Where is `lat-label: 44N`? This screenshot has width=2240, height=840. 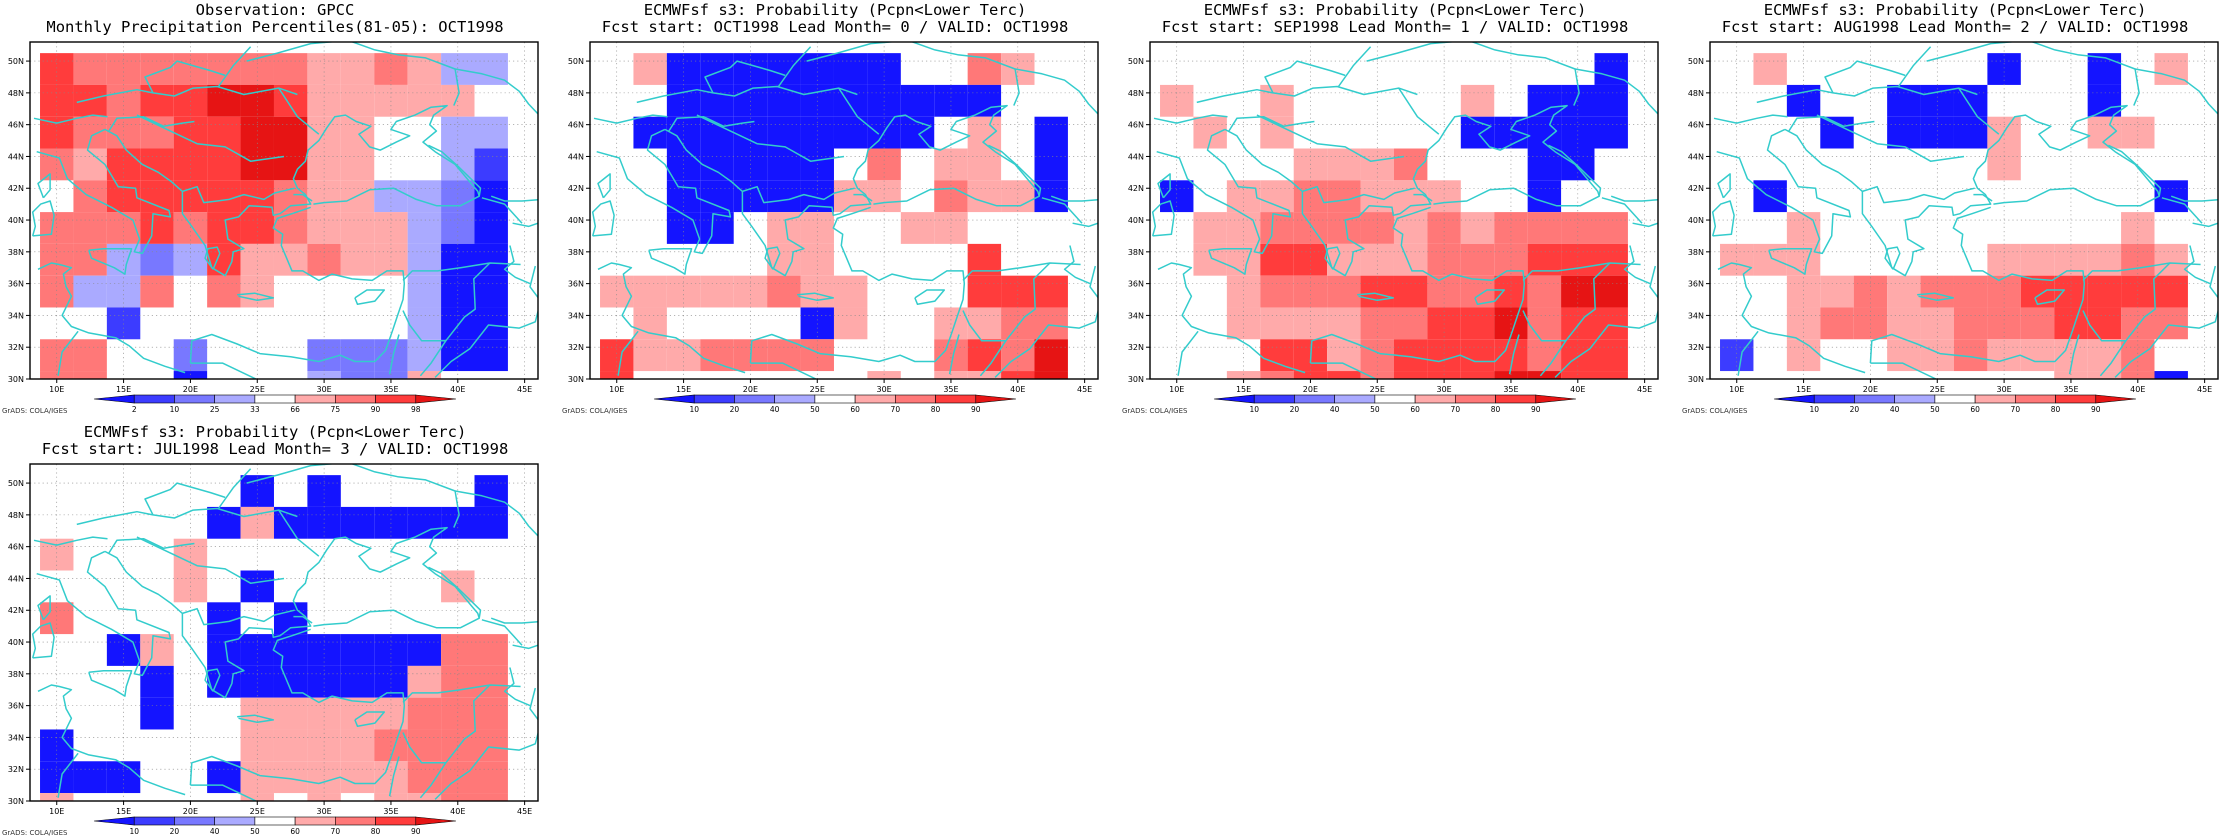
lat-label: 44N is located at coordinates (16, 578).